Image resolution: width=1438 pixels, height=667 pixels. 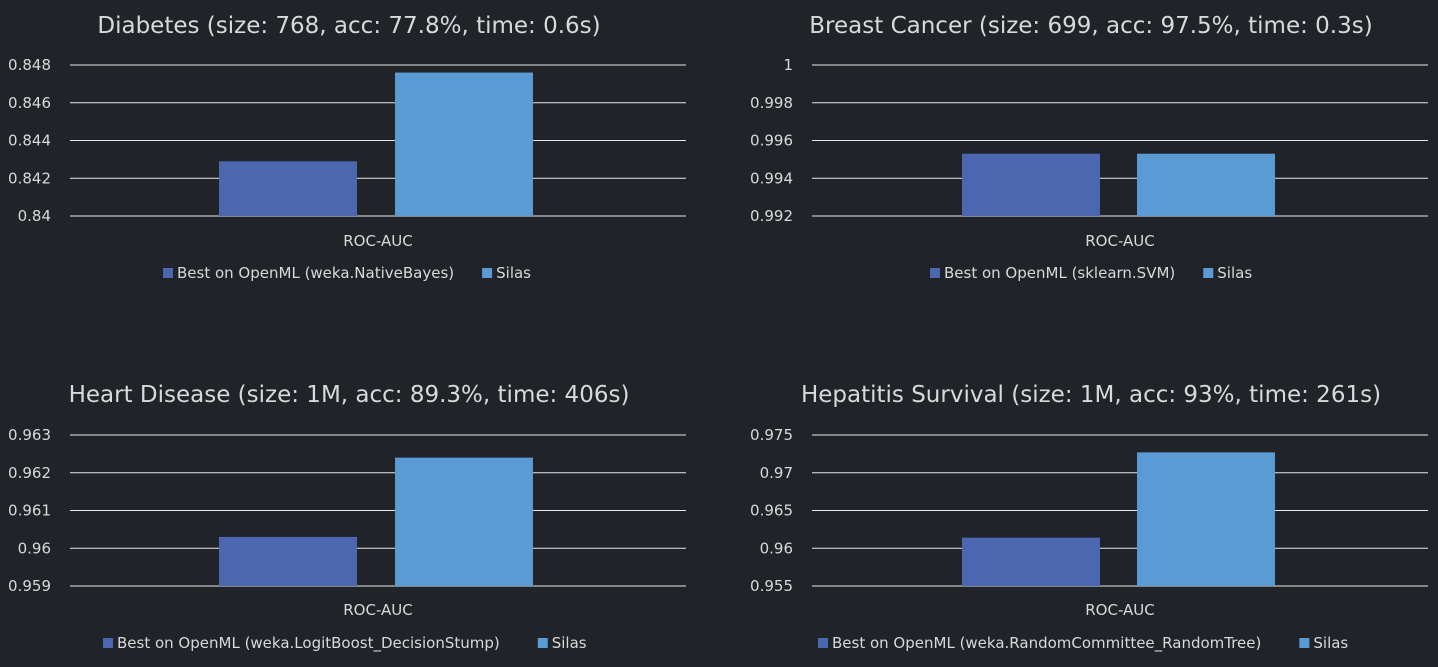 I want to click on y-tick-label: 0.84, so click(x=34, y=216).